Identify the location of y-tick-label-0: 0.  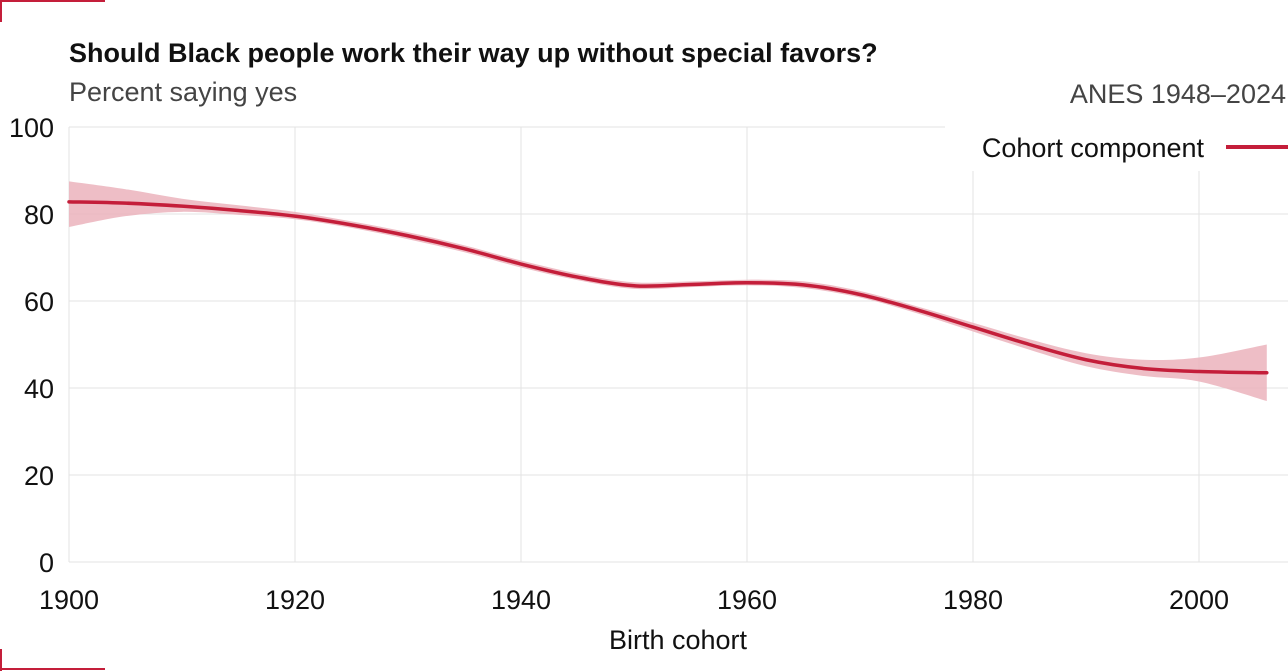
(46, 563).